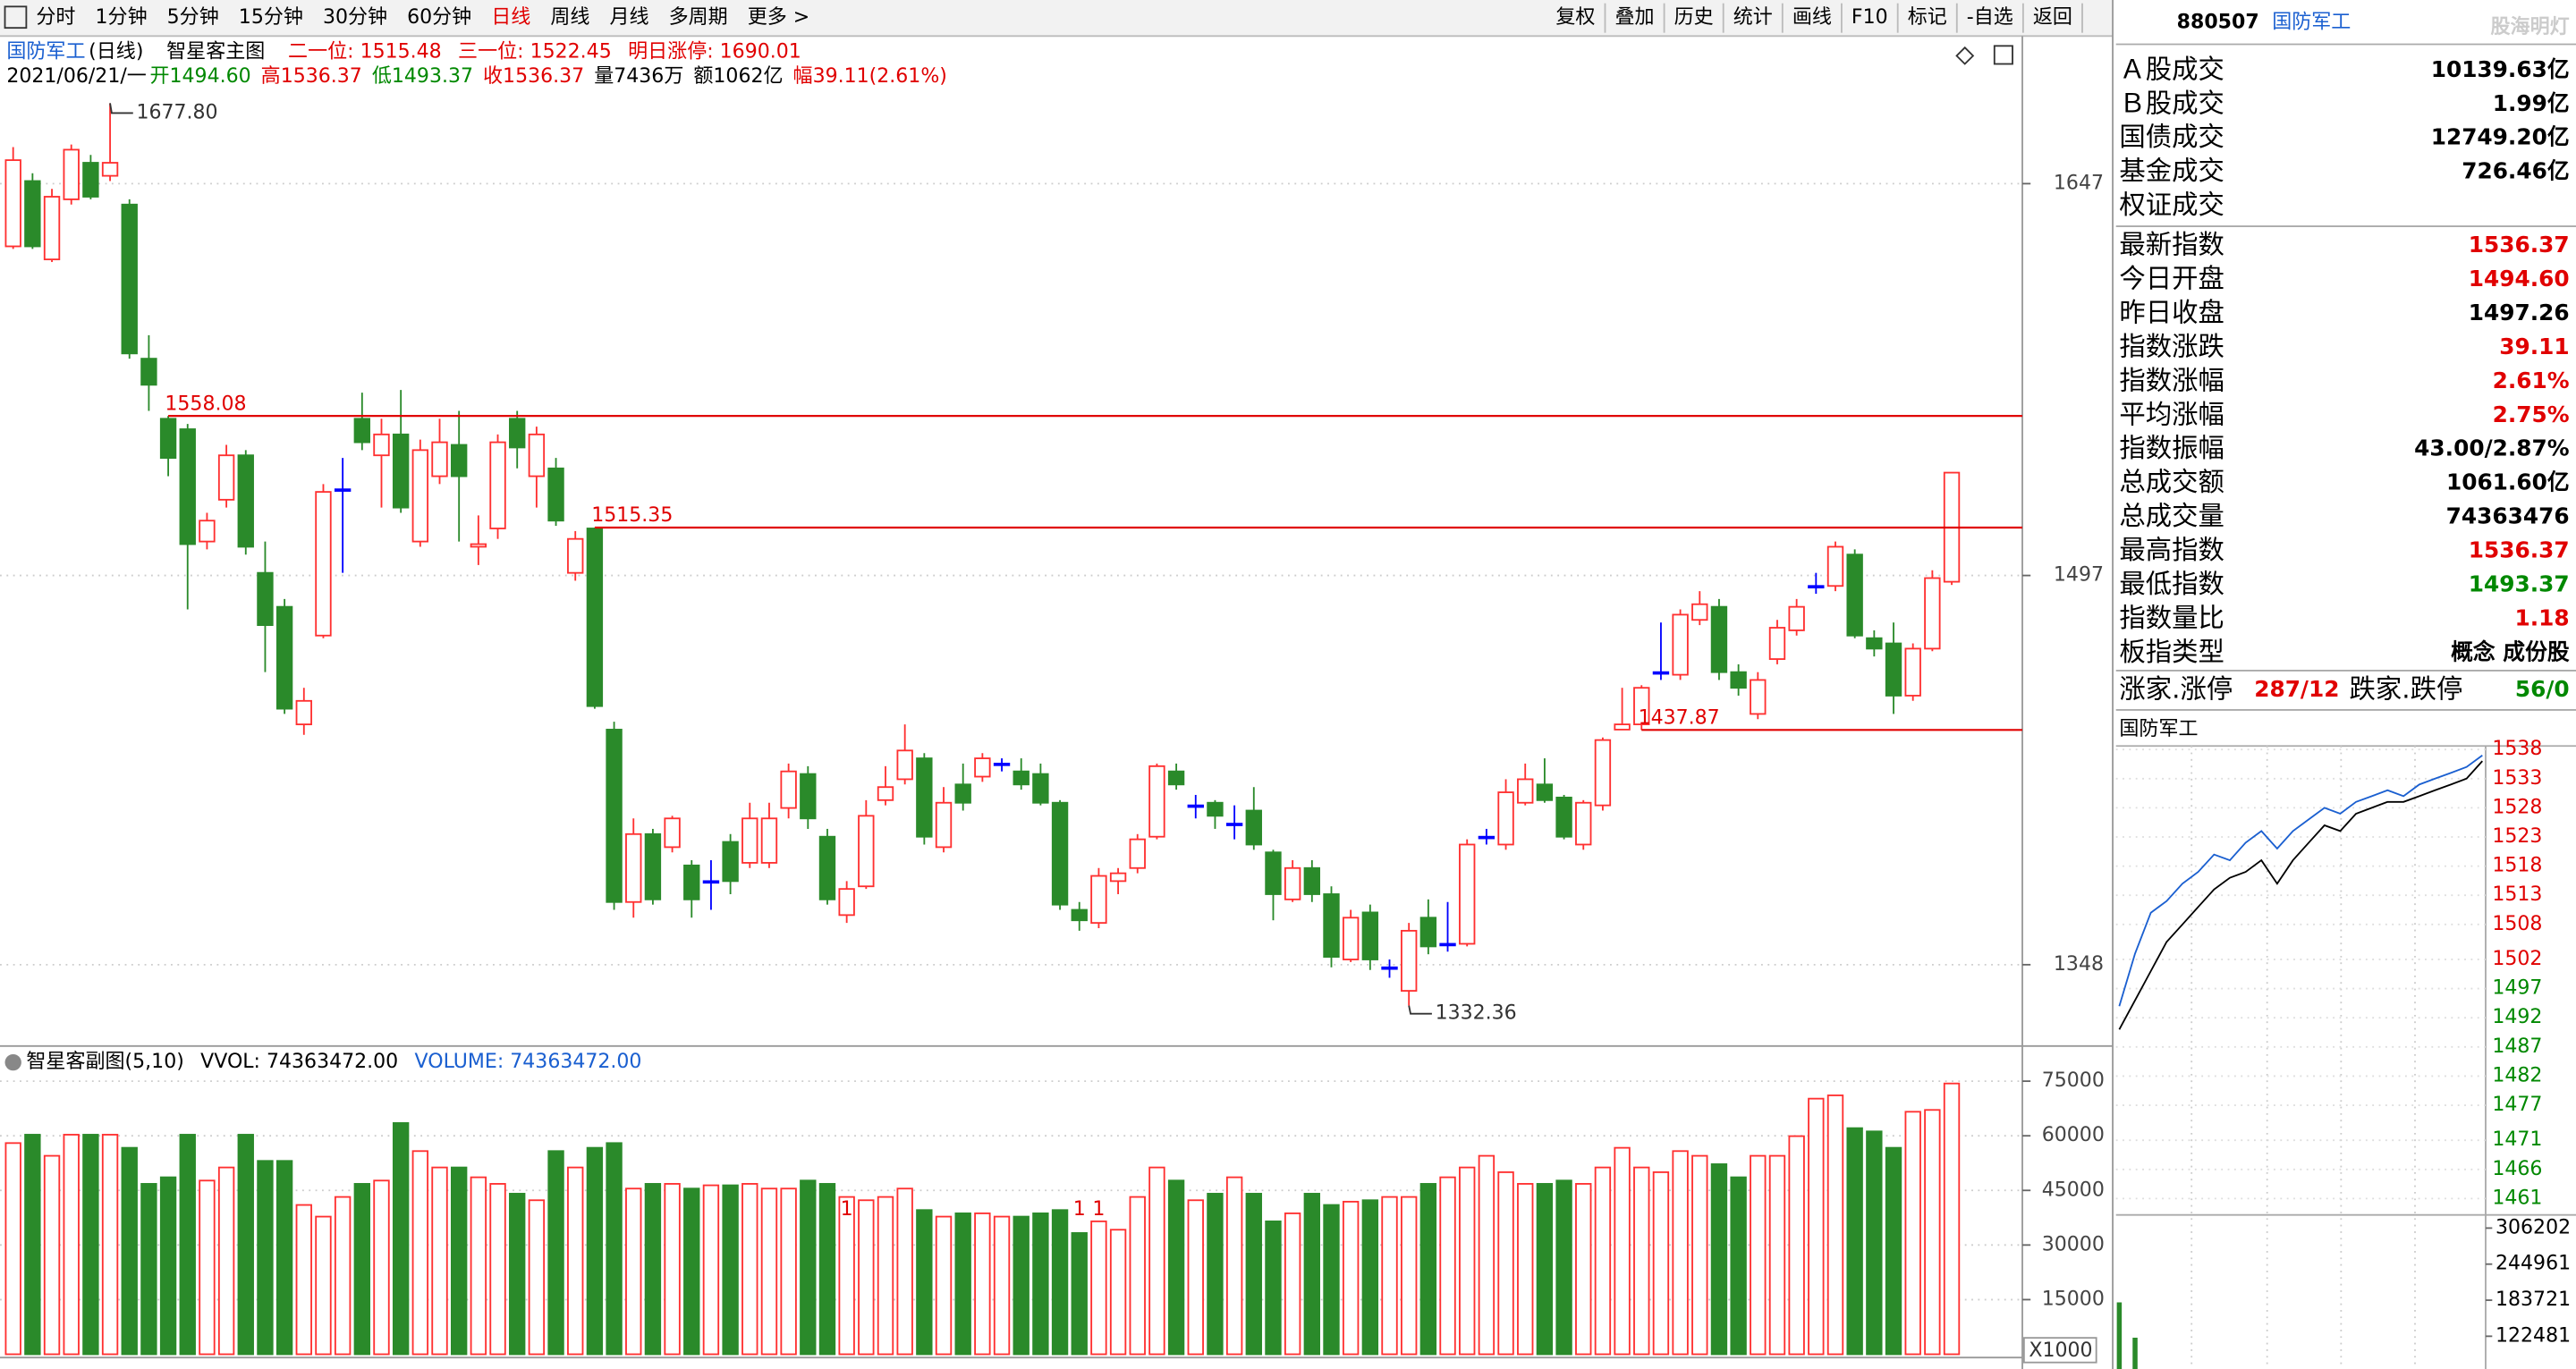 This screenshot has height=1369, width=2576. I want to click on tool-button: 标记, so click(1927, 18).